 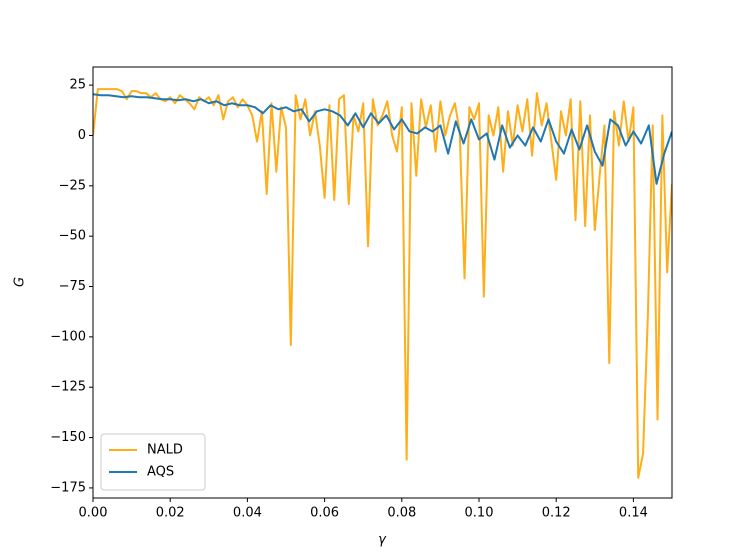 What do you see at coordinates (633, 513) in the screenshot?
I see `x-tick-label: 0.14` at bounding box center [633, 513].